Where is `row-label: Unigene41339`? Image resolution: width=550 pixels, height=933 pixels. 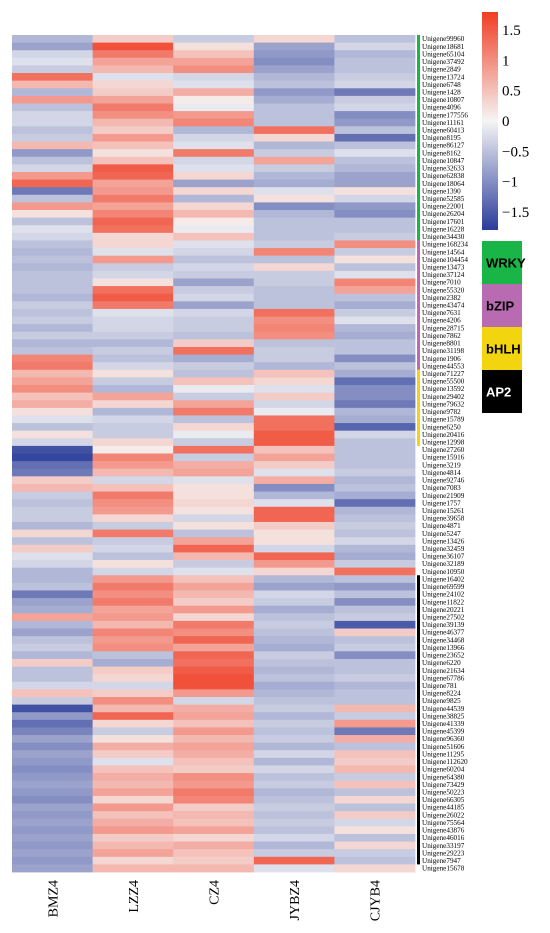 row-label: Unigene41339 is located at coordinates (443, 724).